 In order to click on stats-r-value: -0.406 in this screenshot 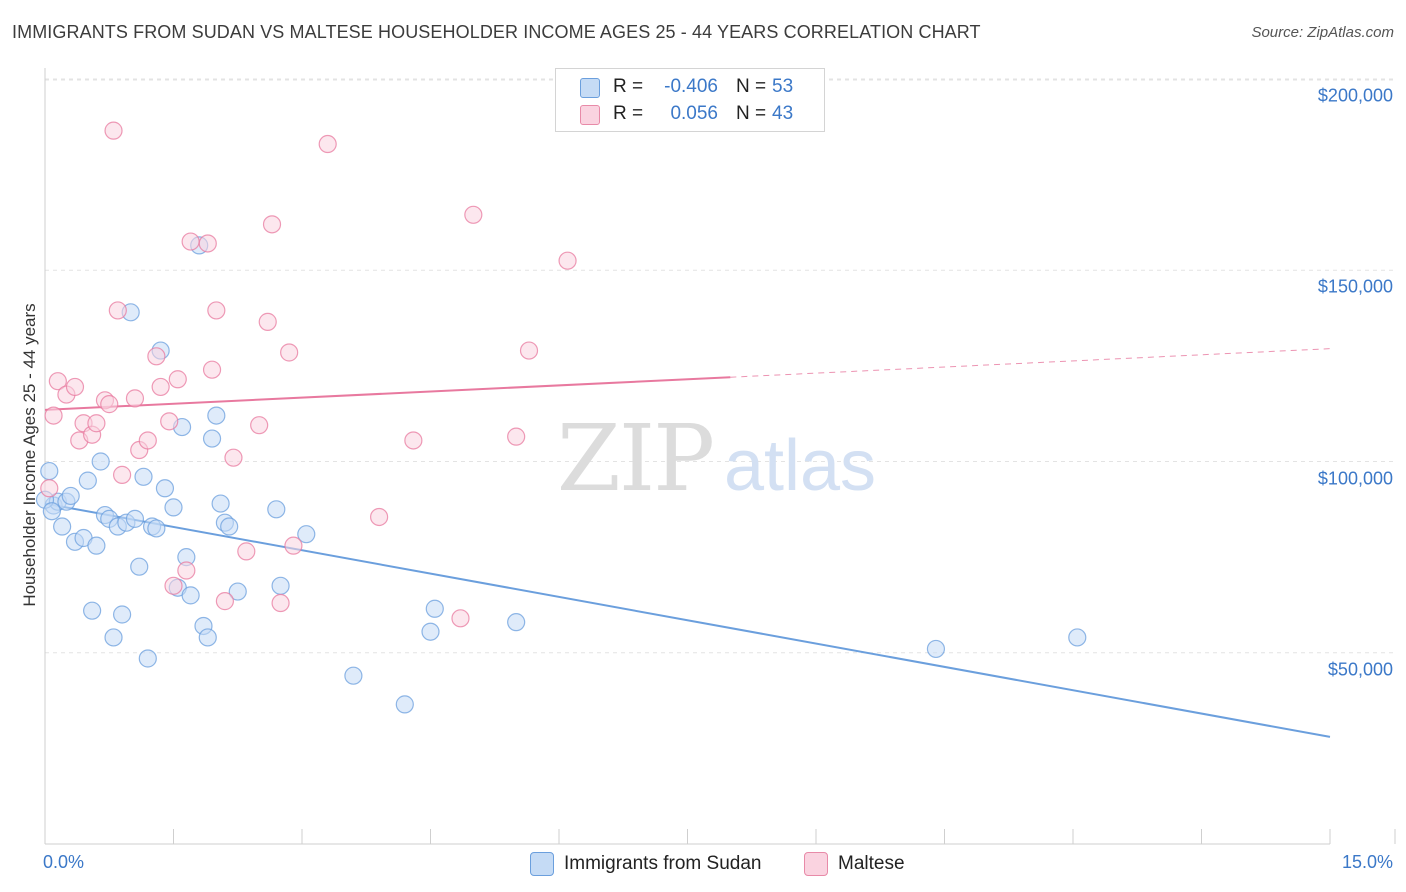, I will do `click(691, 86)`.